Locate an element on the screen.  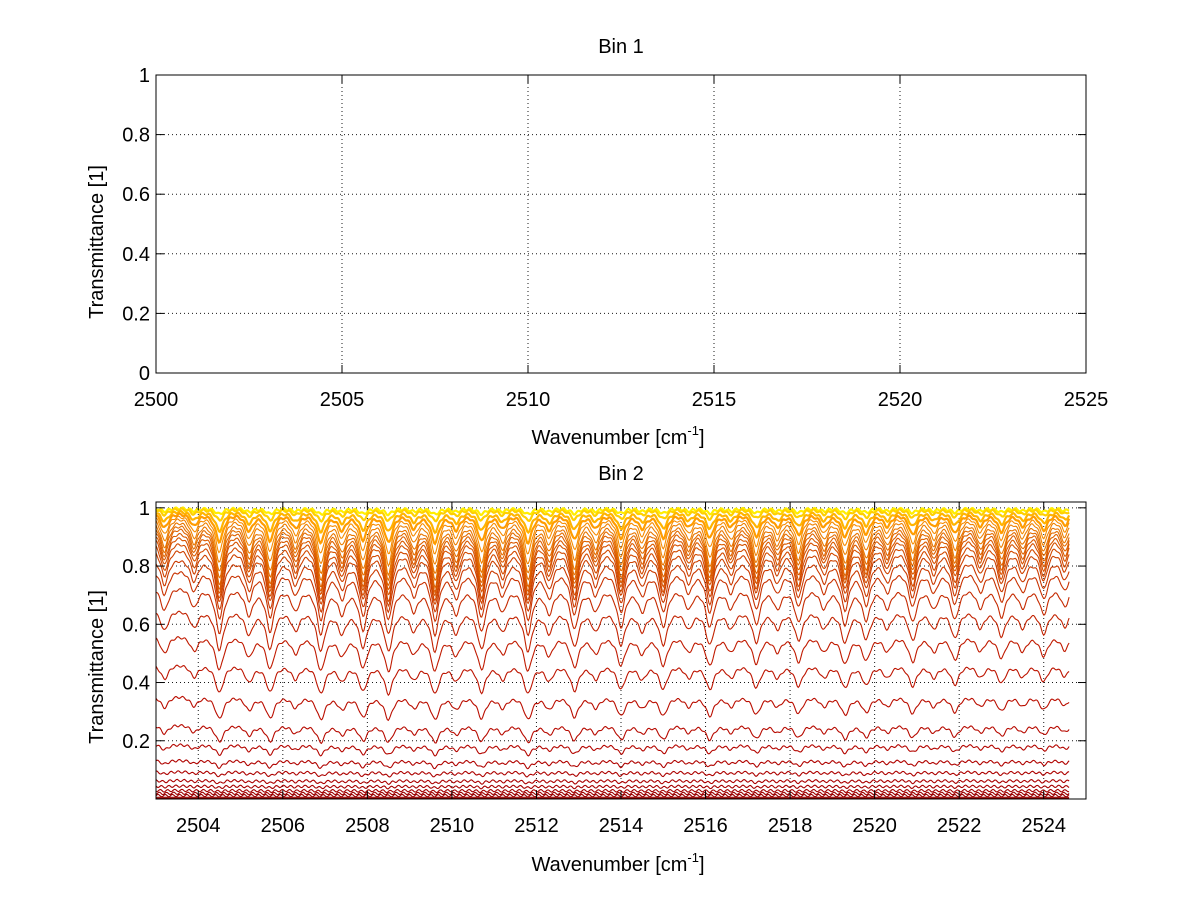
series-line-s2 is located at coordinates (612, 515).